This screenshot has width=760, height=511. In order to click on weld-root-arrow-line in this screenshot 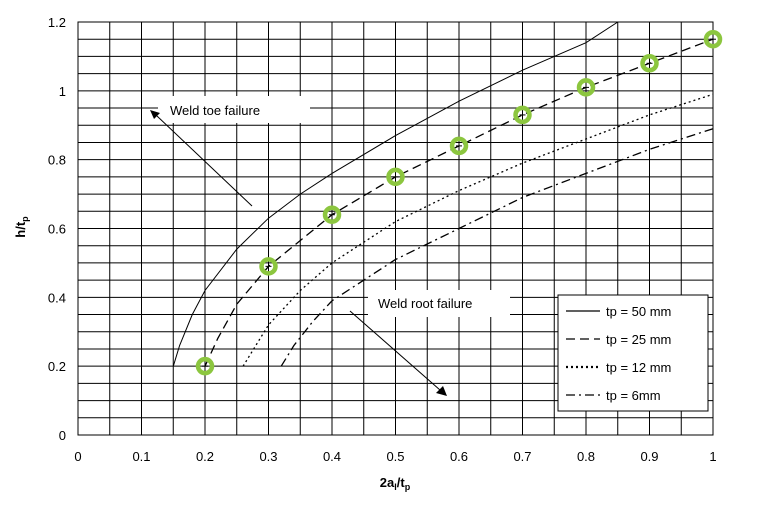, I will do `click(395, 350)`.